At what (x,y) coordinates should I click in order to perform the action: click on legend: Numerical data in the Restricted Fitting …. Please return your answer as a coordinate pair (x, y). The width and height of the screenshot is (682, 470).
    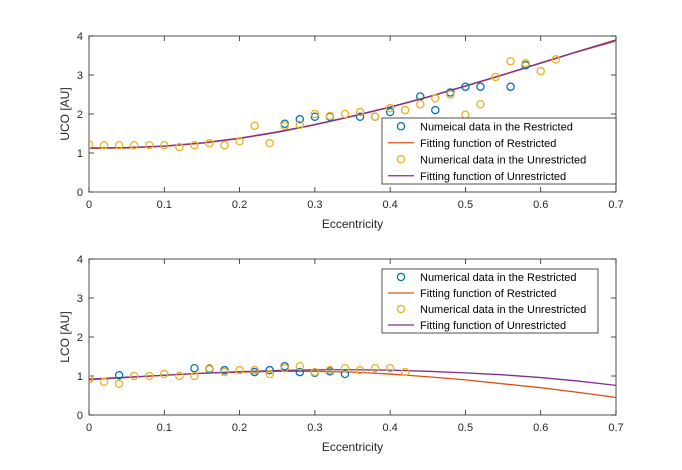
    Looking at the image, I should click on (490, 301).